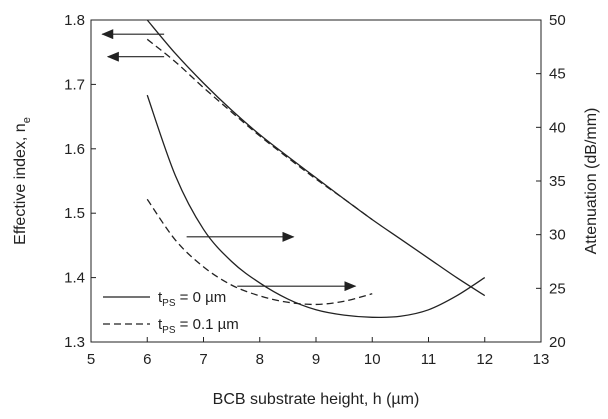 This screenshot has height=419, width=608. What do you see at coordinates (74, 20) in the screenshot?
I see `y-left-tick-label: 1.8` at bounding box center [74, 20].